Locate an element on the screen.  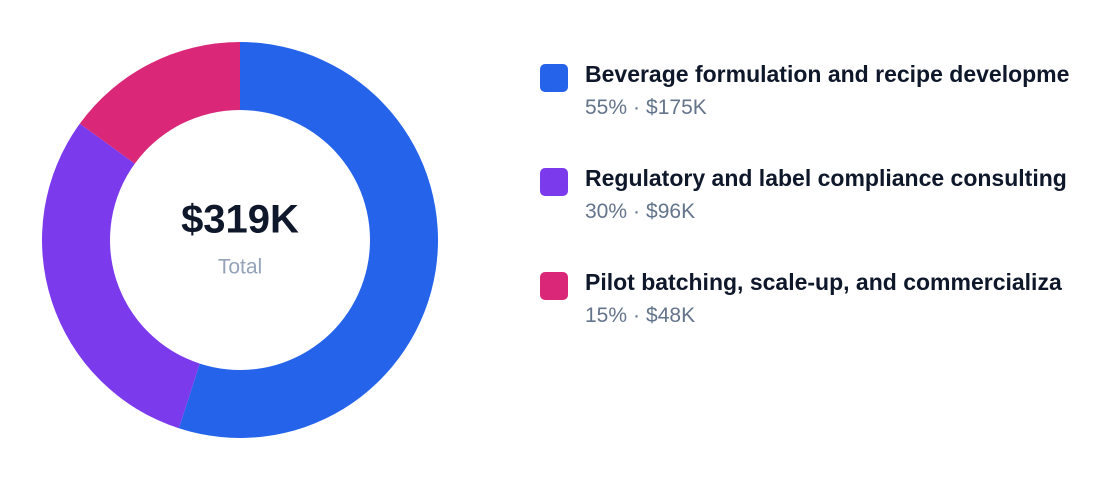
legend-percent: 55% is located at coordinates (606, 107).